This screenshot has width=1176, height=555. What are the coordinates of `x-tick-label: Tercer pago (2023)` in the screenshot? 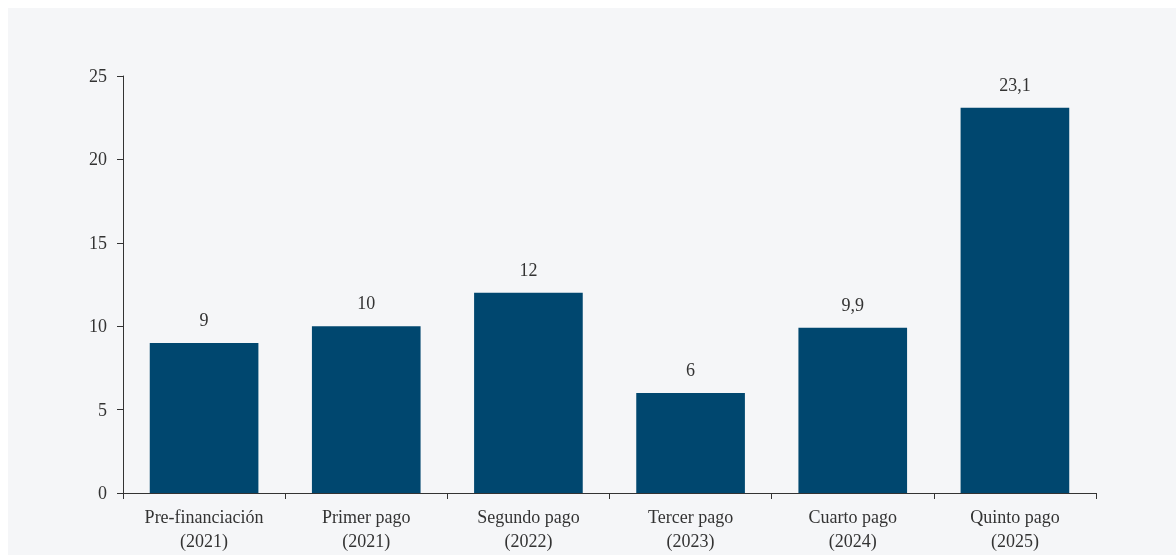 It's located at (690, 529).